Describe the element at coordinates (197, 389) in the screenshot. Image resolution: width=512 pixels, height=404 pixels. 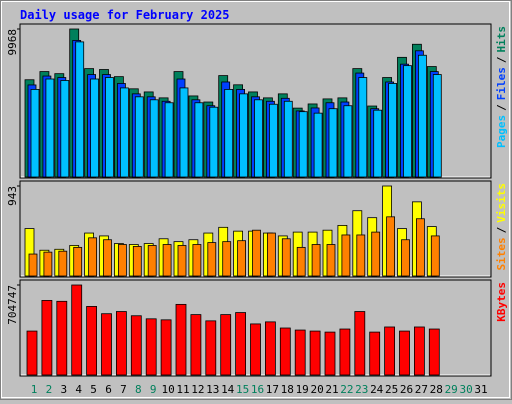
I see `x-tick-label: 12` at that location.